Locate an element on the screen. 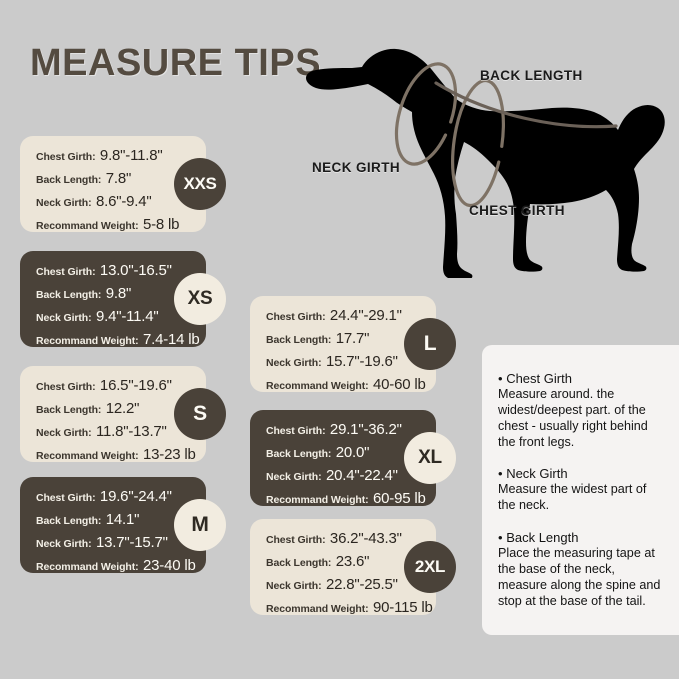 The width and height of the screenshot is (679, 679). row-neck-girth: Neck Girth: 20.4"-22.4" is located at coordinates (332, 476).